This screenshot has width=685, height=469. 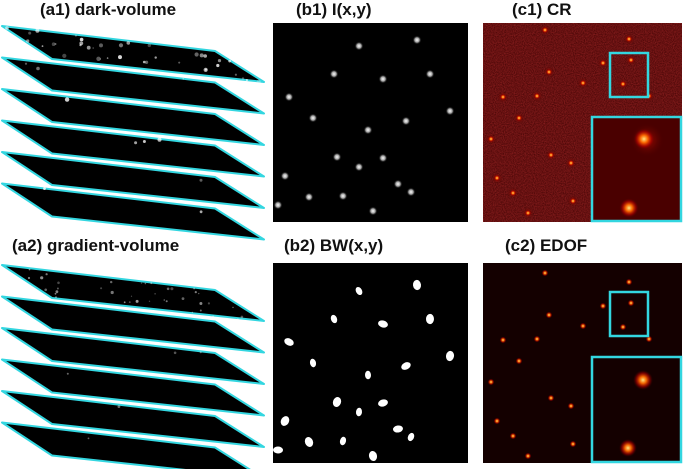 I want to click on c1-roi-box, so click(x=629, y=75).